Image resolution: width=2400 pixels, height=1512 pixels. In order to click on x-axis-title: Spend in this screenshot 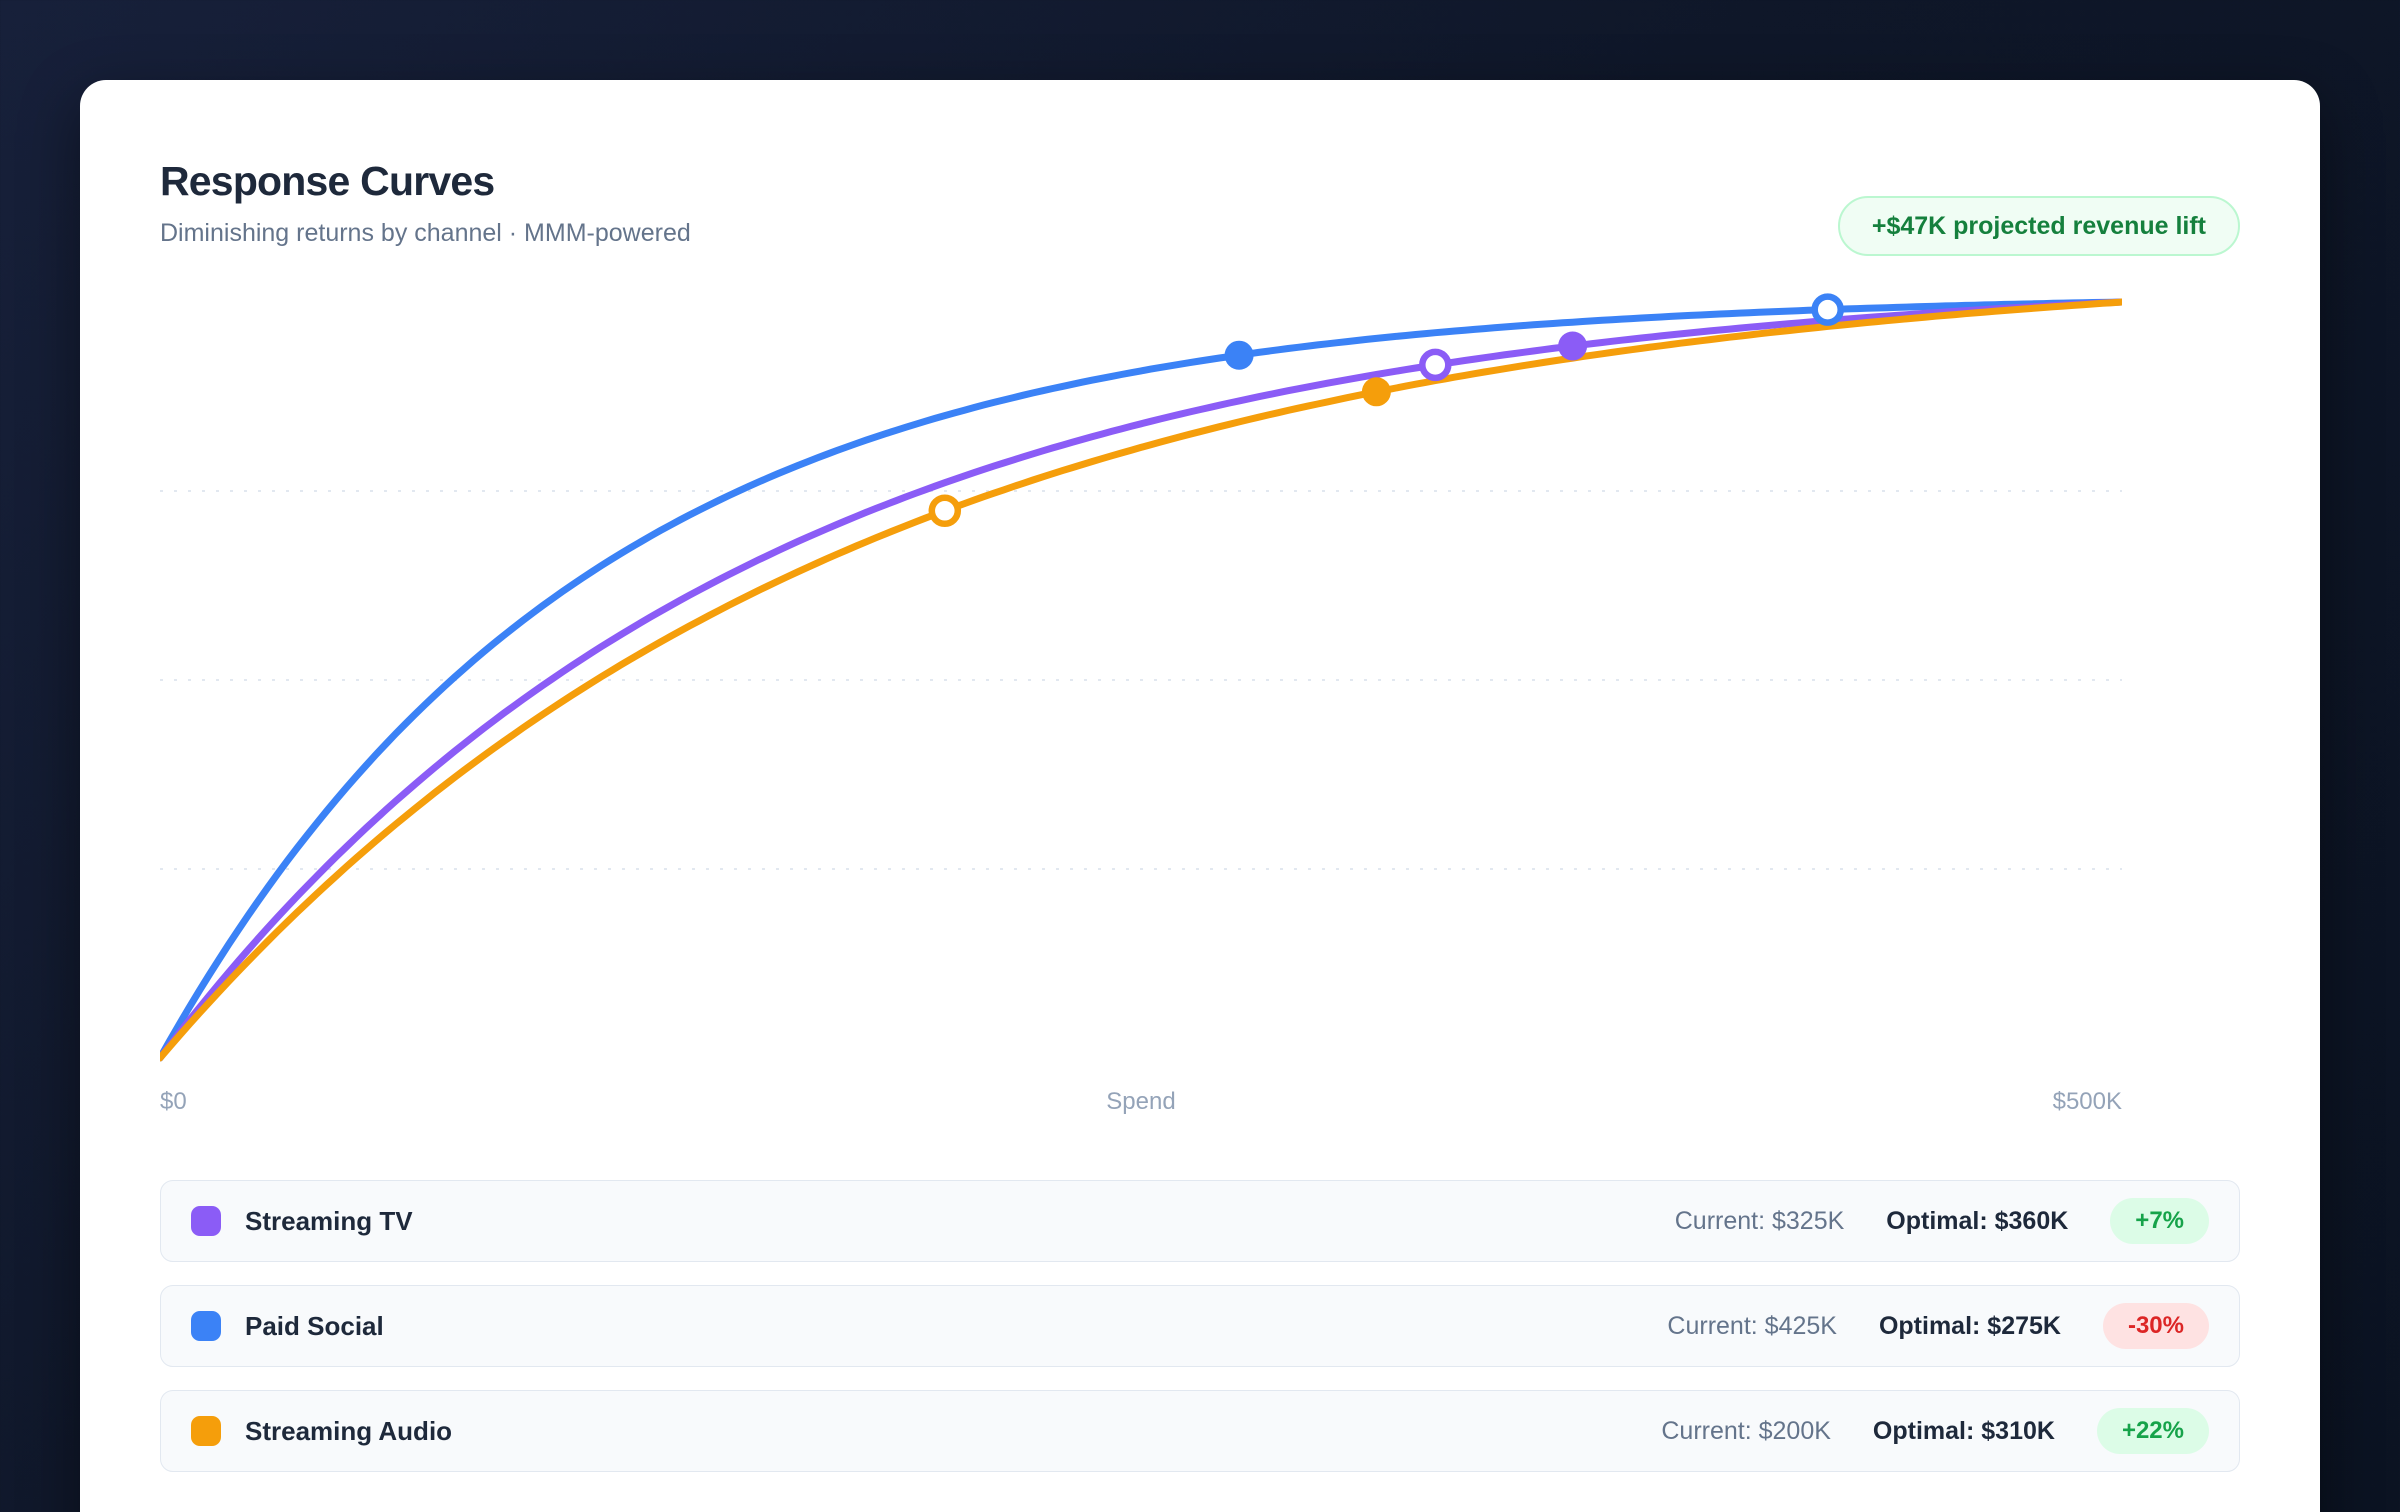, I will do `click(1141, 1101)`.